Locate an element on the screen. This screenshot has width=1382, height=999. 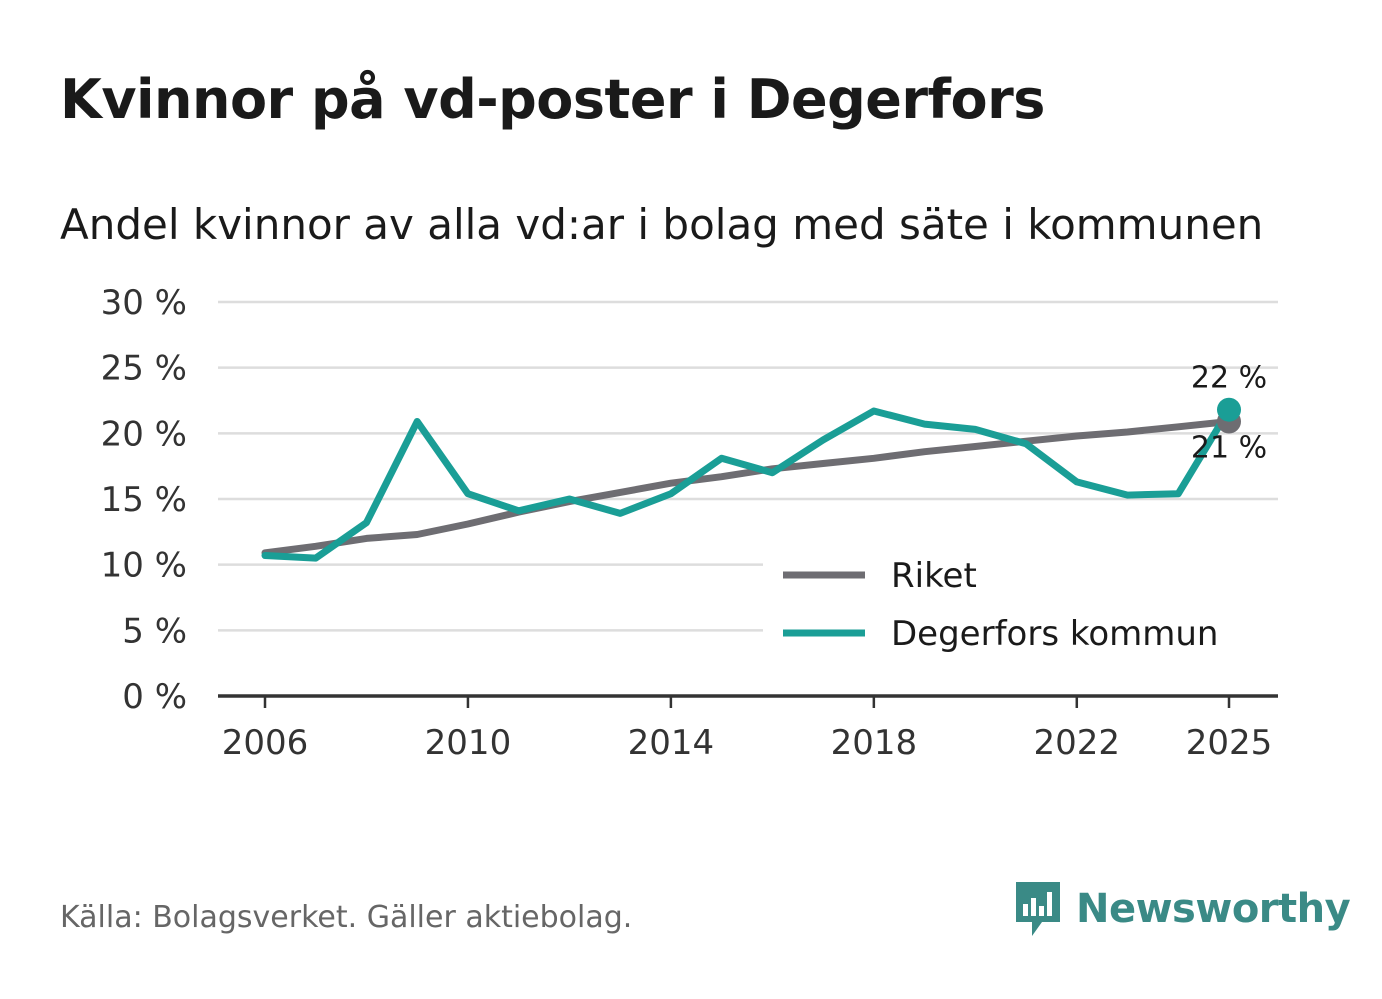
y-tick-label: 25 % is located at coordinates (144, 369).